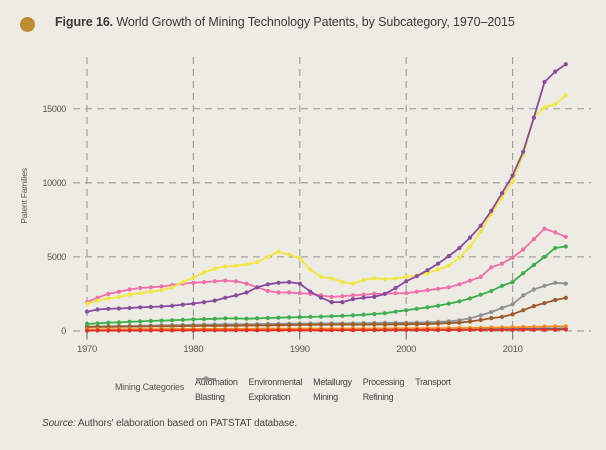  What do you see at coordinates (87, 349) in the screenshot?
I see `x-tick-label: 1970` at bounding box center [87, 349].